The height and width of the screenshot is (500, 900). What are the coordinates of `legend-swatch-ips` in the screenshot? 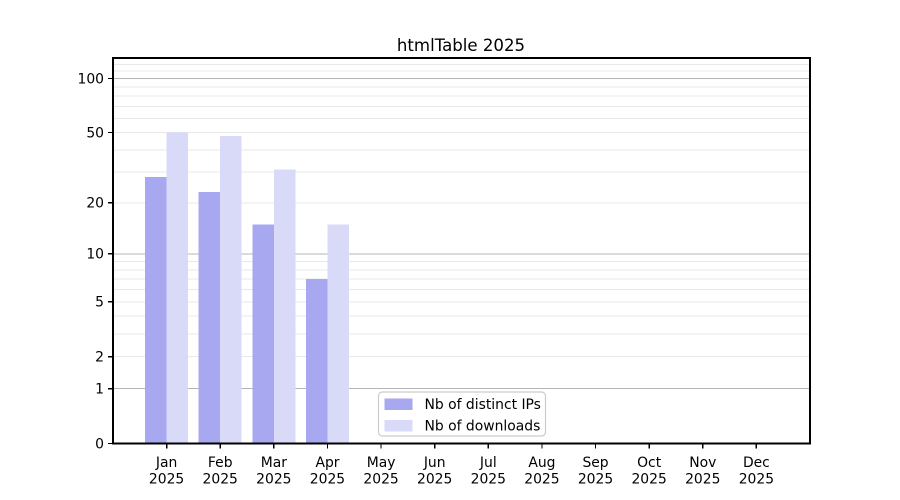 It's located at (398, 404).